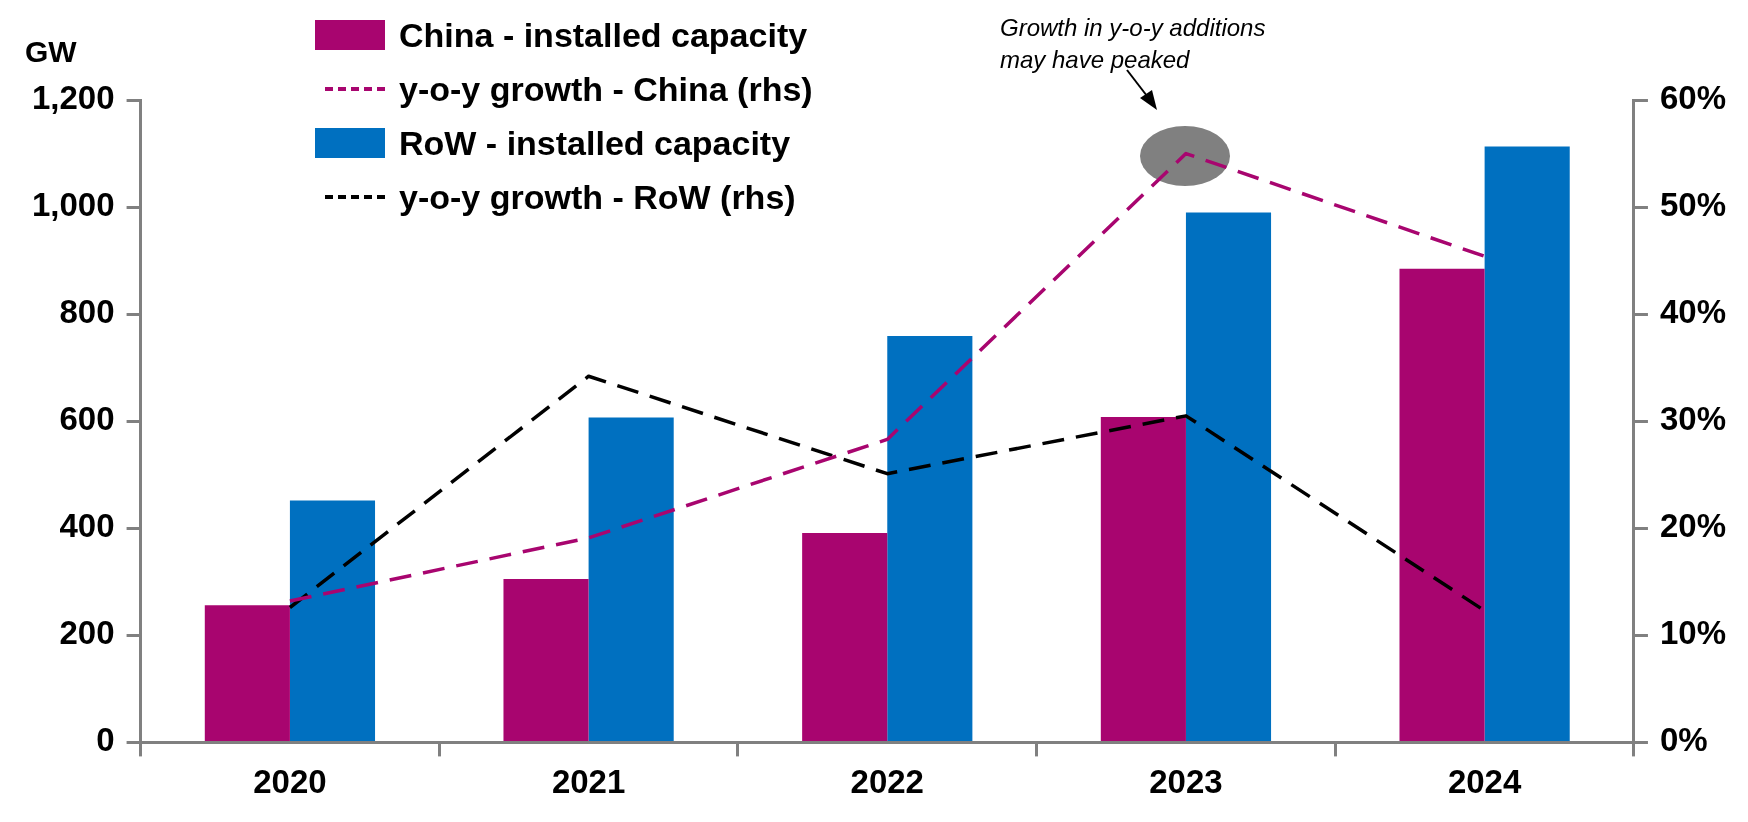 This screenshot has width=1748, height=822. I want to click on y2-tick-label: 20%, so click(1693, 526).